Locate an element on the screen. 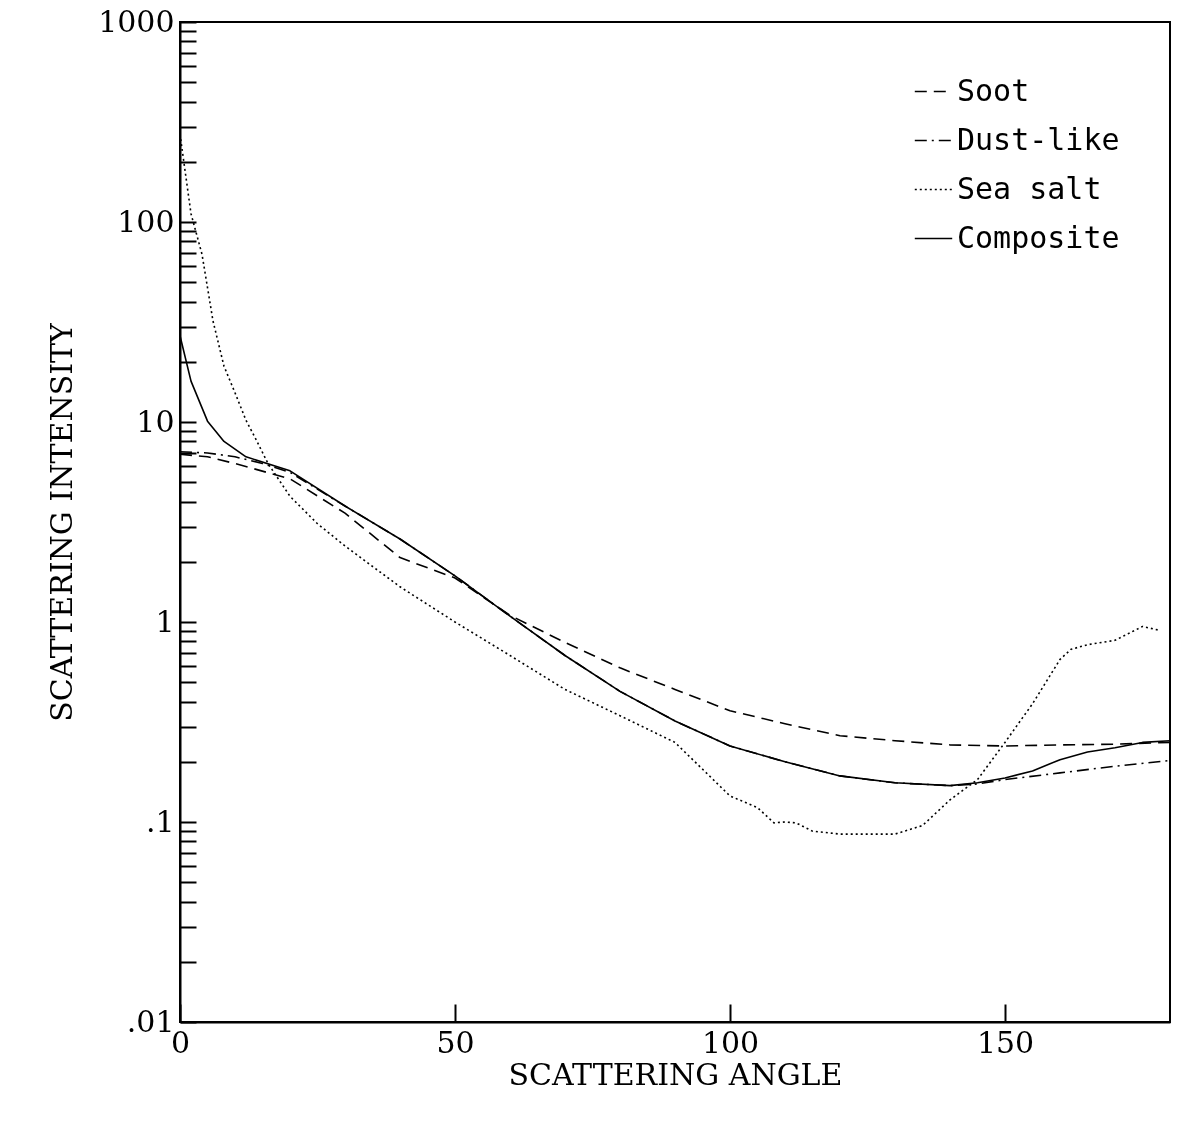 This screenshot has height=1130, width=1191. y-axis-title: SCATTERING INTENSITY is located at coordinates (62, 521).